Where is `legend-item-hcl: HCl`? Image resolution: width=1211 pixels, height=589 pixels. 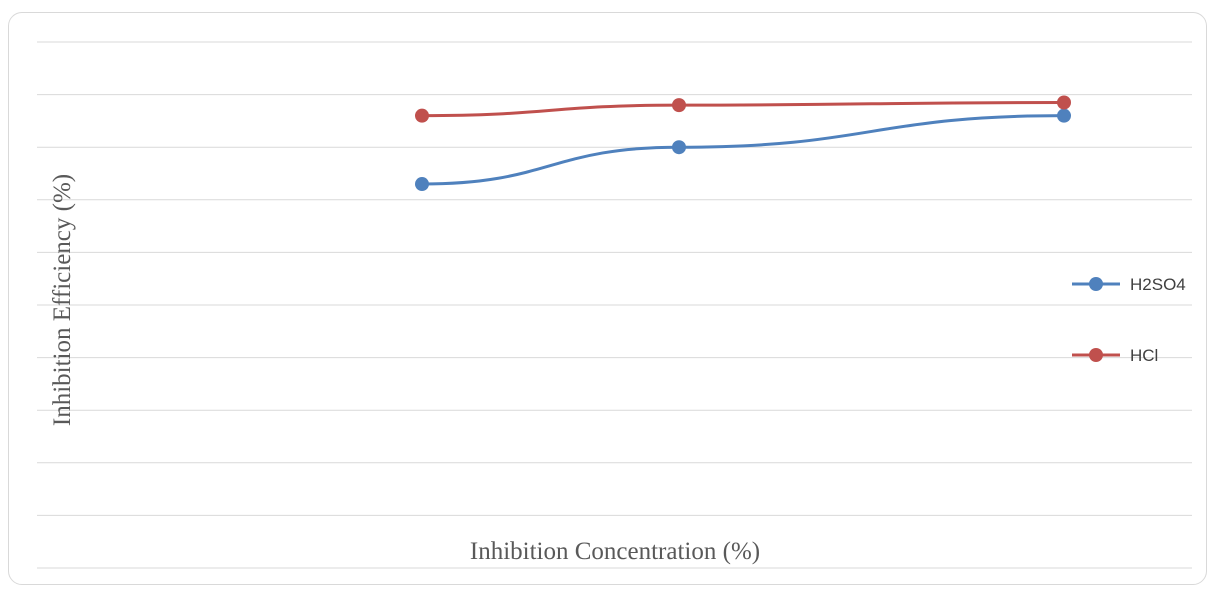 legend-item-hcl: HCl is located at coordinates (1115, 355).